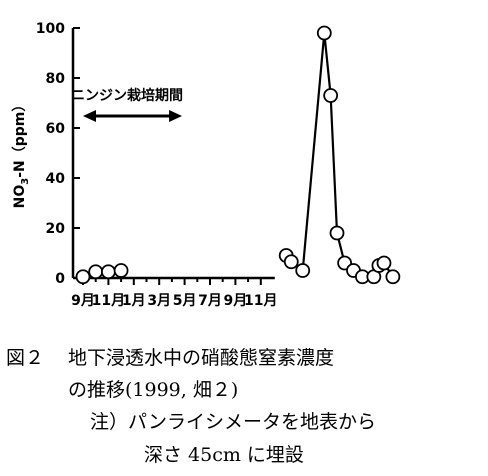  Describe the element at coordinates (233, 422) in the screenshot. I see `caption-line-3: 注）パンライシメータを地表から` at that location.